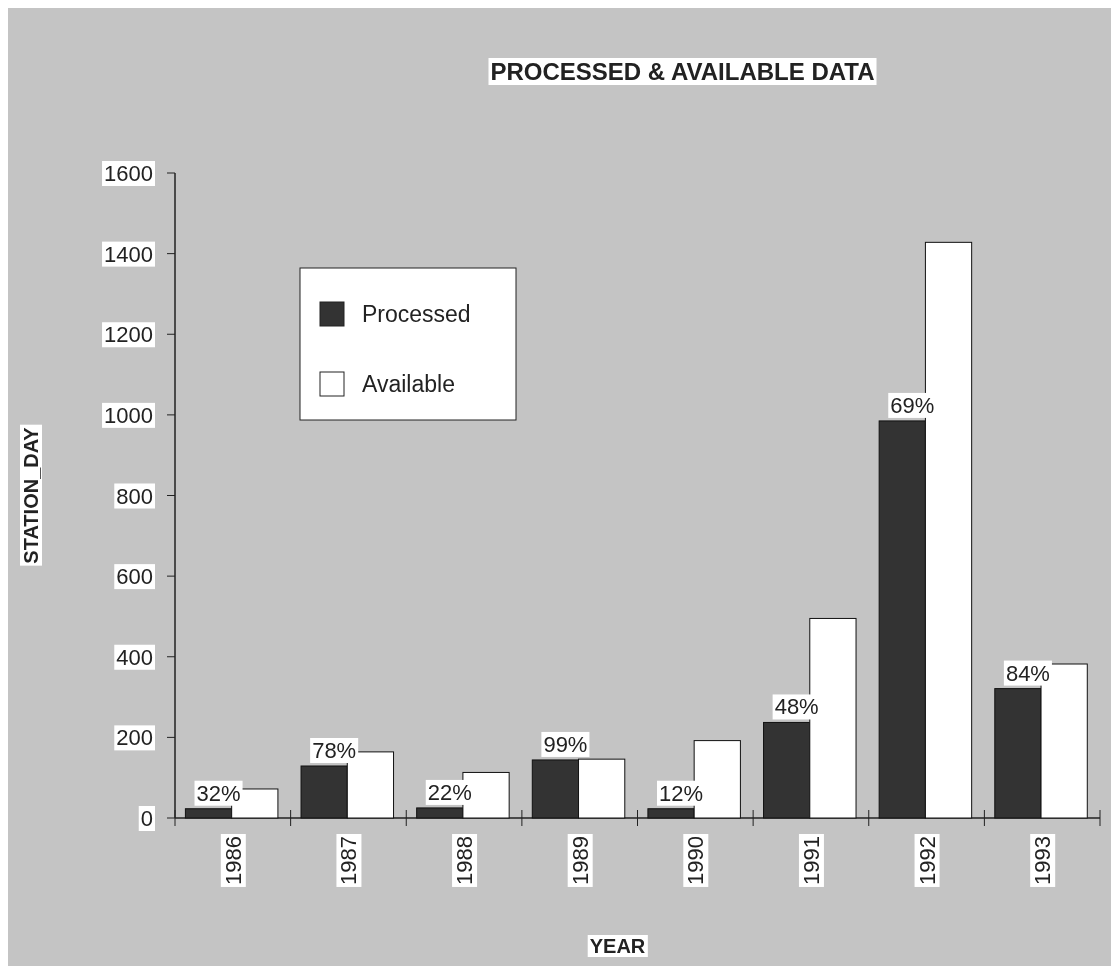 This screenshot has width=1119, height=974. What do you see at coordinates (465, 860) in the screenshot?
I see `x-tick-label: 1988` at bounding box center [465, 860].